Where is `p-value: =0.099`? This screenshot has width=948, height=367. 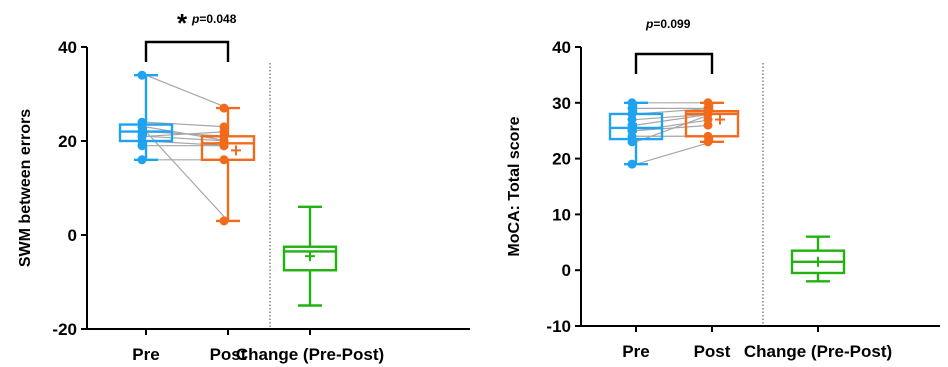 p-value: =0.099 is located at coordinates (671, 24).